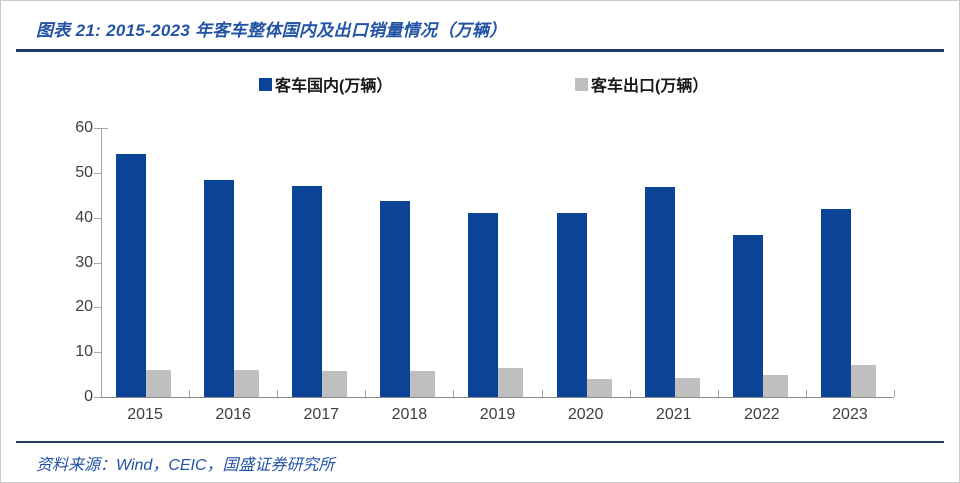 The height and width of the screenshot is (483, 960). Describe the element at coordinates (480, 442) in the screenshot. I see `footer-divider` at that location.